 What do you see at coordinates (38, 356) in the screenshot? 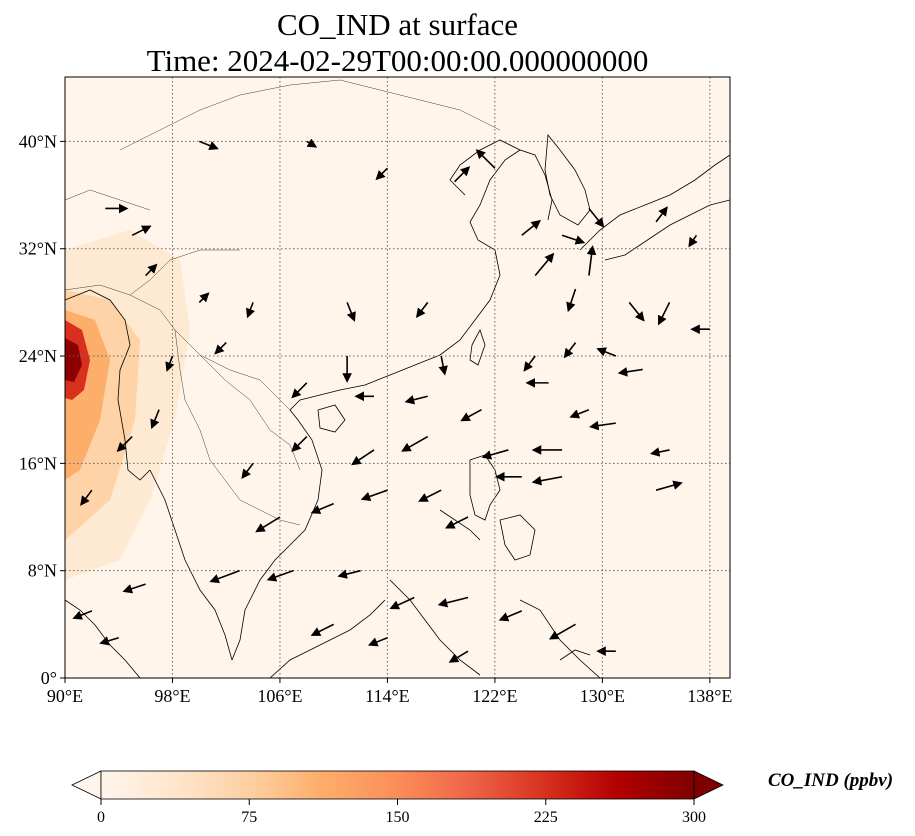
I see `lat-tick-label: 24°N` at bounding box center [38, 356].